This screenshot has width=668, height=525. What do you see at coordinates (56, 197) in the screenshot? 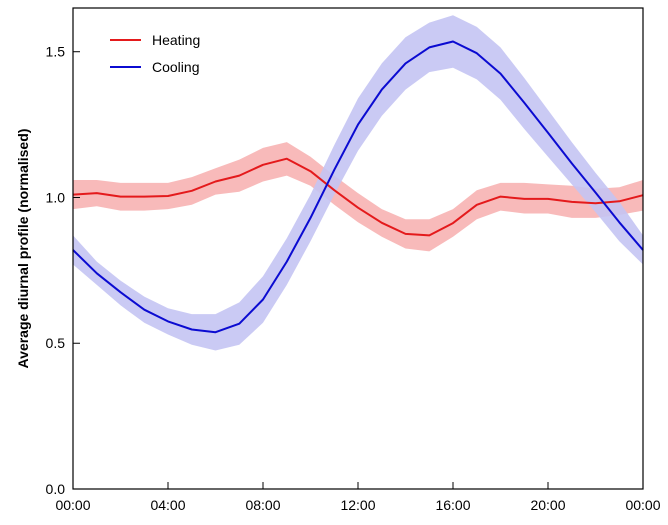
I see `y-tick-label: 1.0` at bounding box center [56, 197].